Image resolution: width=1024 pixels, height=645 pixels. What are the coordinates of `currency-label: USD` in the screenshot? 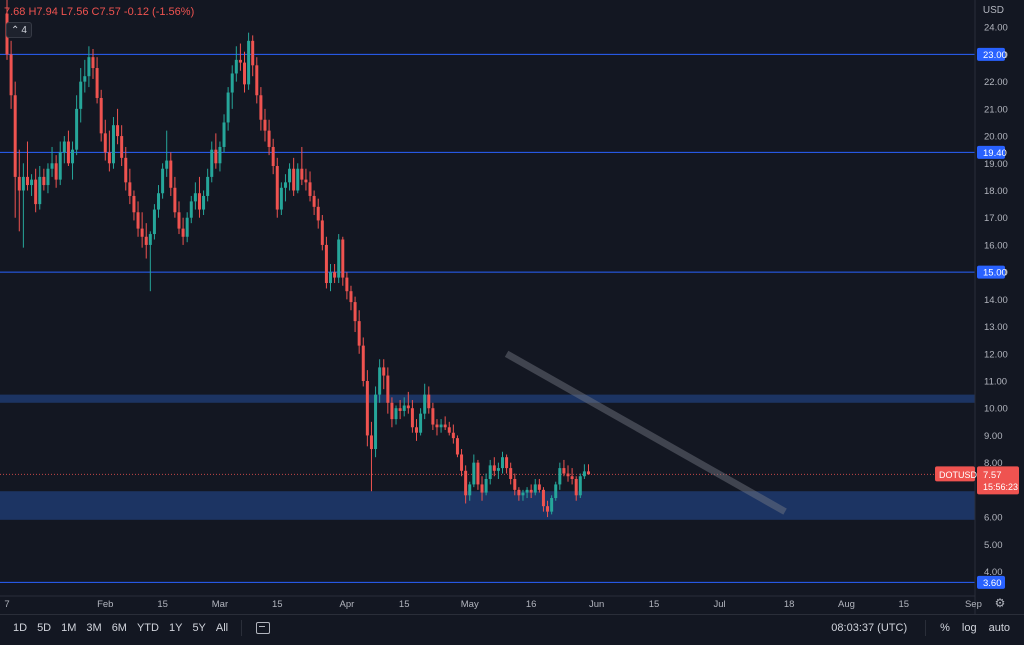 It's located at (993, 10).